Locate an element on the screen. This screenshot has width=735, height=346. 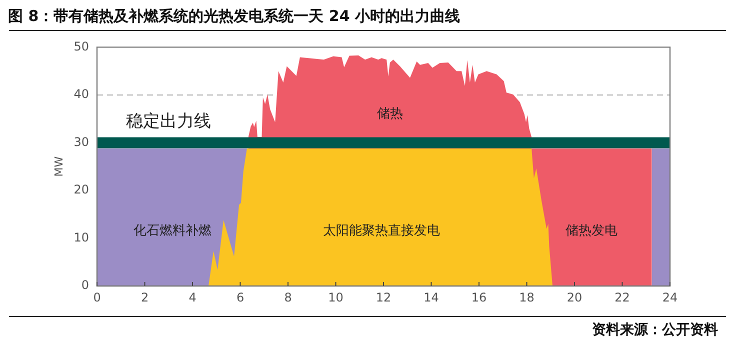
x-tick-label: 20 is located at coordinates (574, 297).